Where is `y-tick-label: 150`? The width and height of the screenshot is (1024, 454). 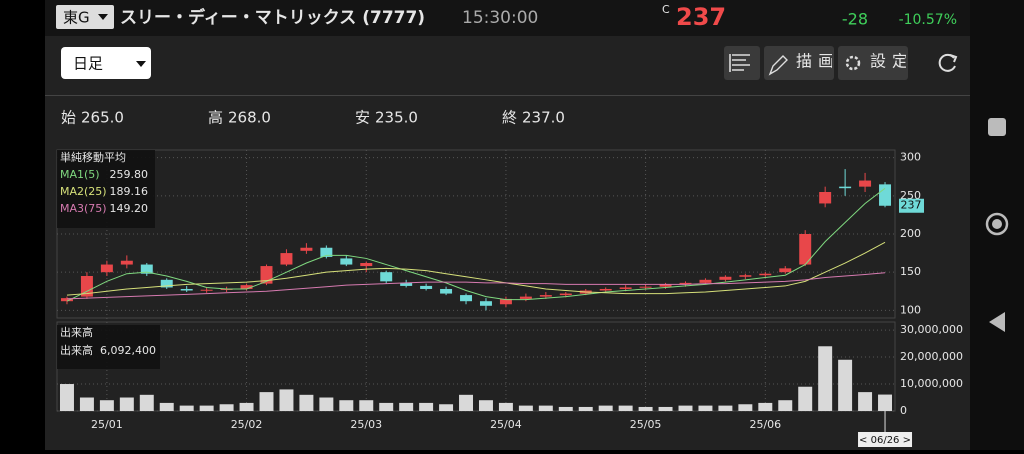
y-tick-label: 150 is located at coordinates (910, 271).